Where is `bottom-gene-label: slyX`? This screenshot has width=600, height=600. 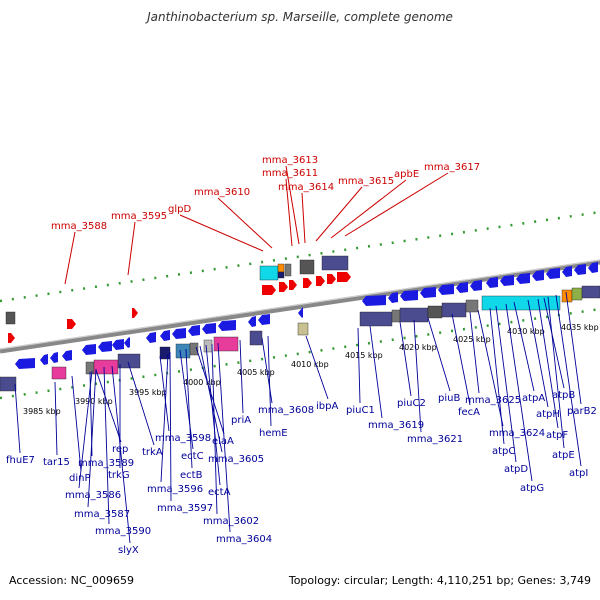
bottom-gene-label: slyX is located at coordinates (128, 550).